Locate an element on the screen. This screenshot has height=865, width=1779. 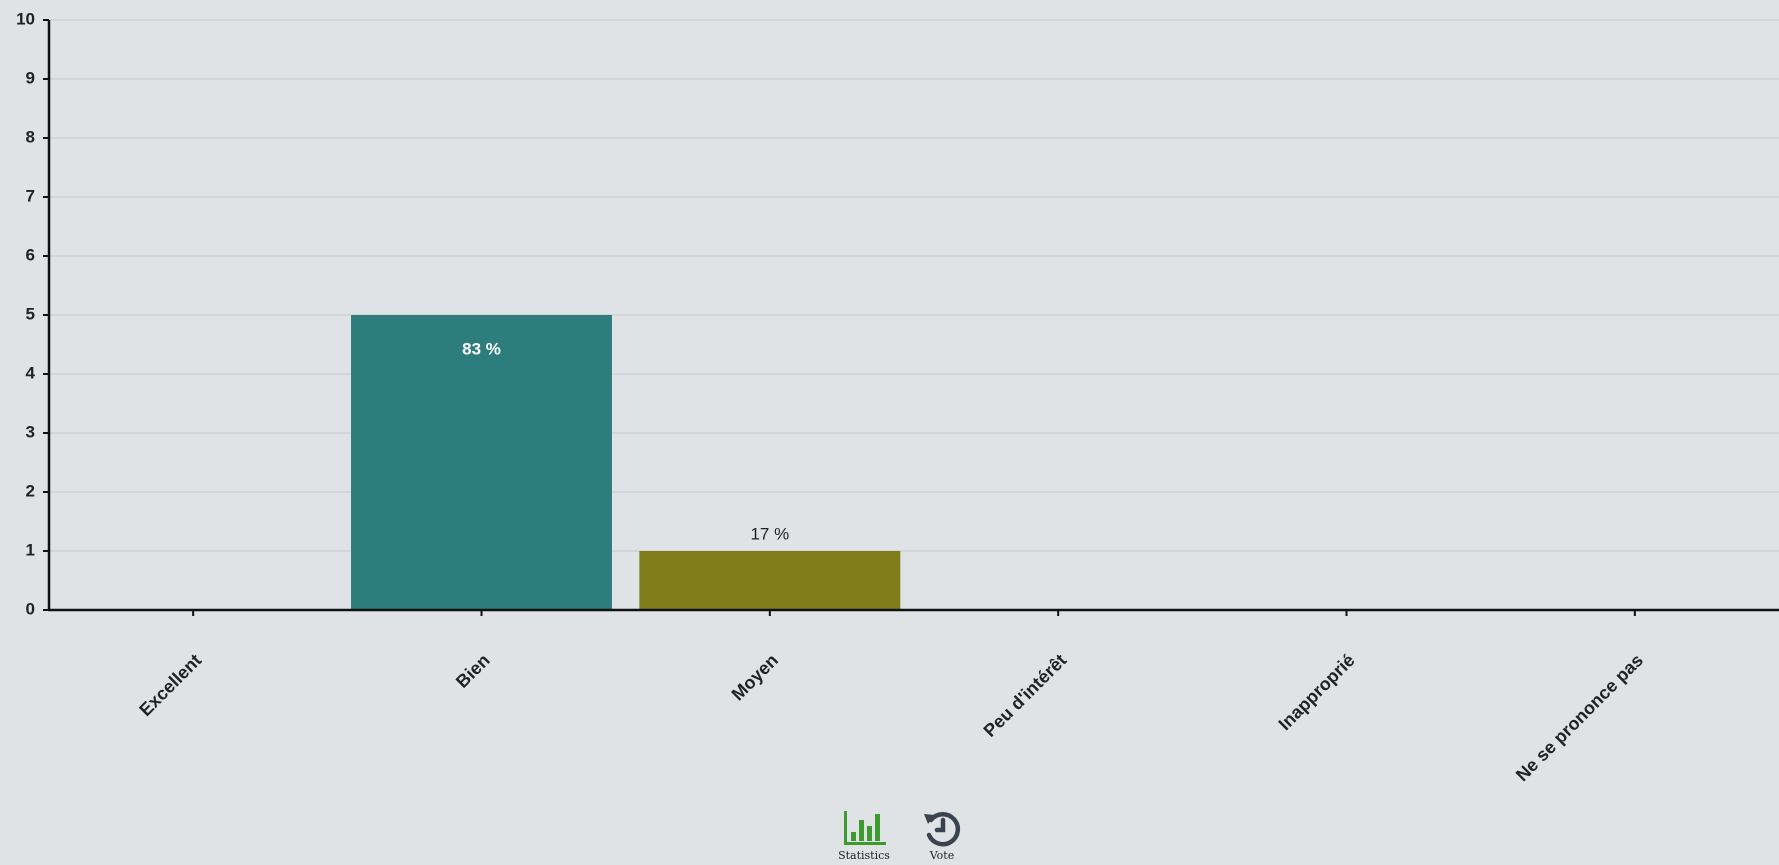
y-tick-label: 9 is located at coordinates (30, 77).